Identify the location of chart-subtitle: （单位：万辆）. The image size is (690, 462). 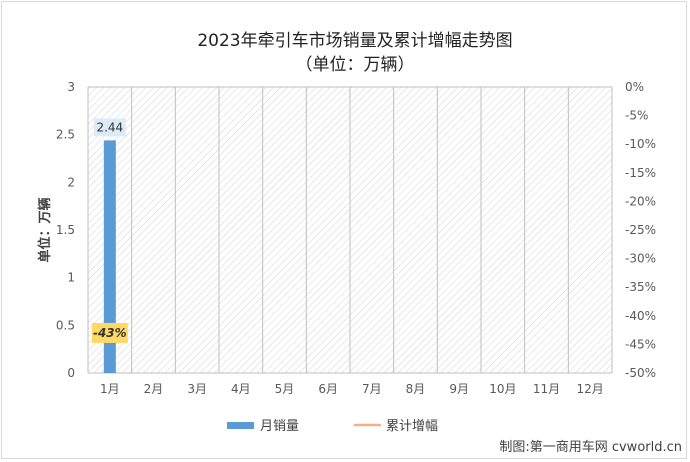
(355, 65).